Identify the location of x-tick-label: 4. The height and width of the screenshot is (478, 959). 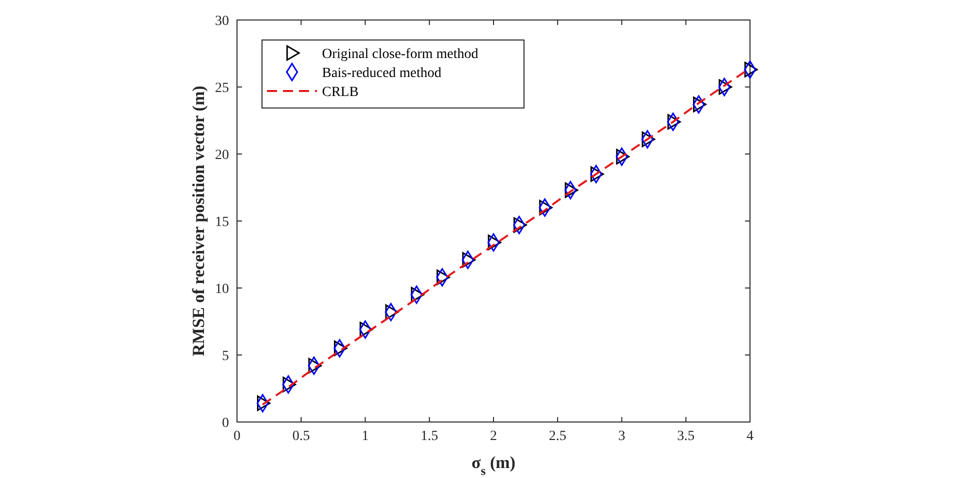
(750, 436).